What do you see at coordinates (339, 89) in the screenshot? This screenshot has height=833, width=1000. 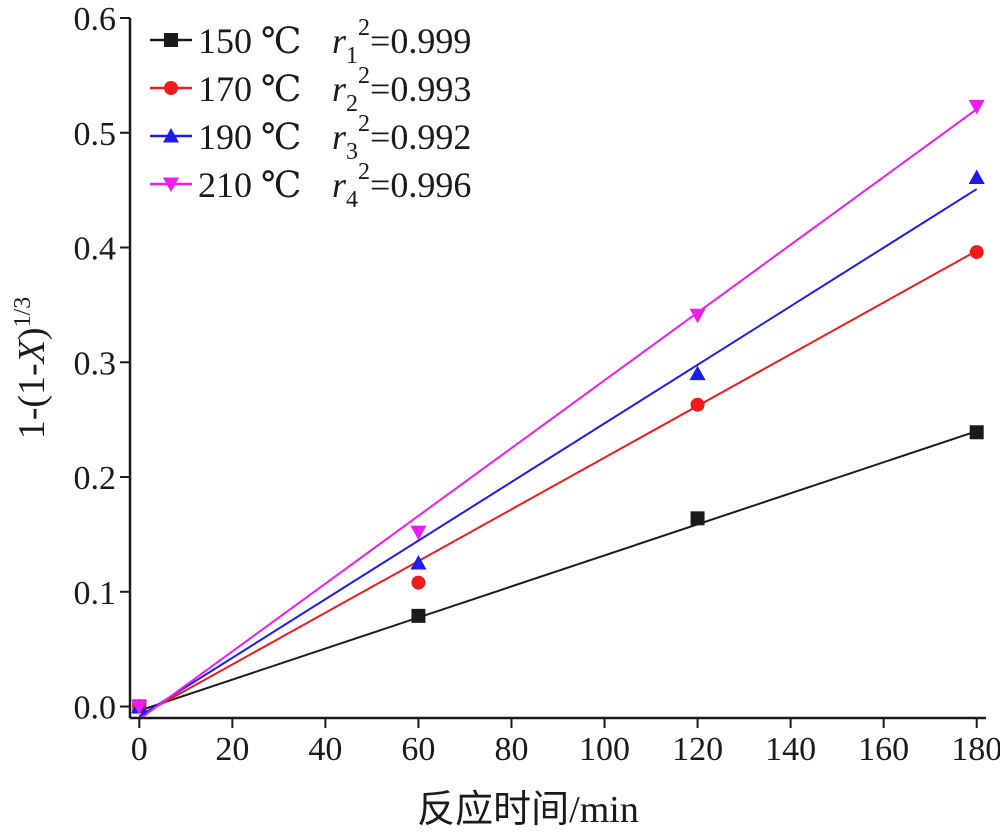 I see `legend-r2-r-2: r` at bounding box center [339, 89].